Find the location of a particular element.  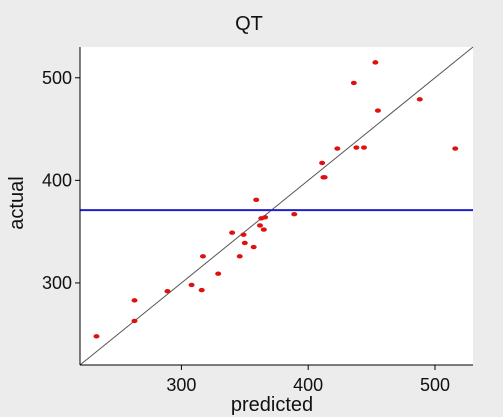

x-tick-label: 400 is located at coordinates (308, 385).